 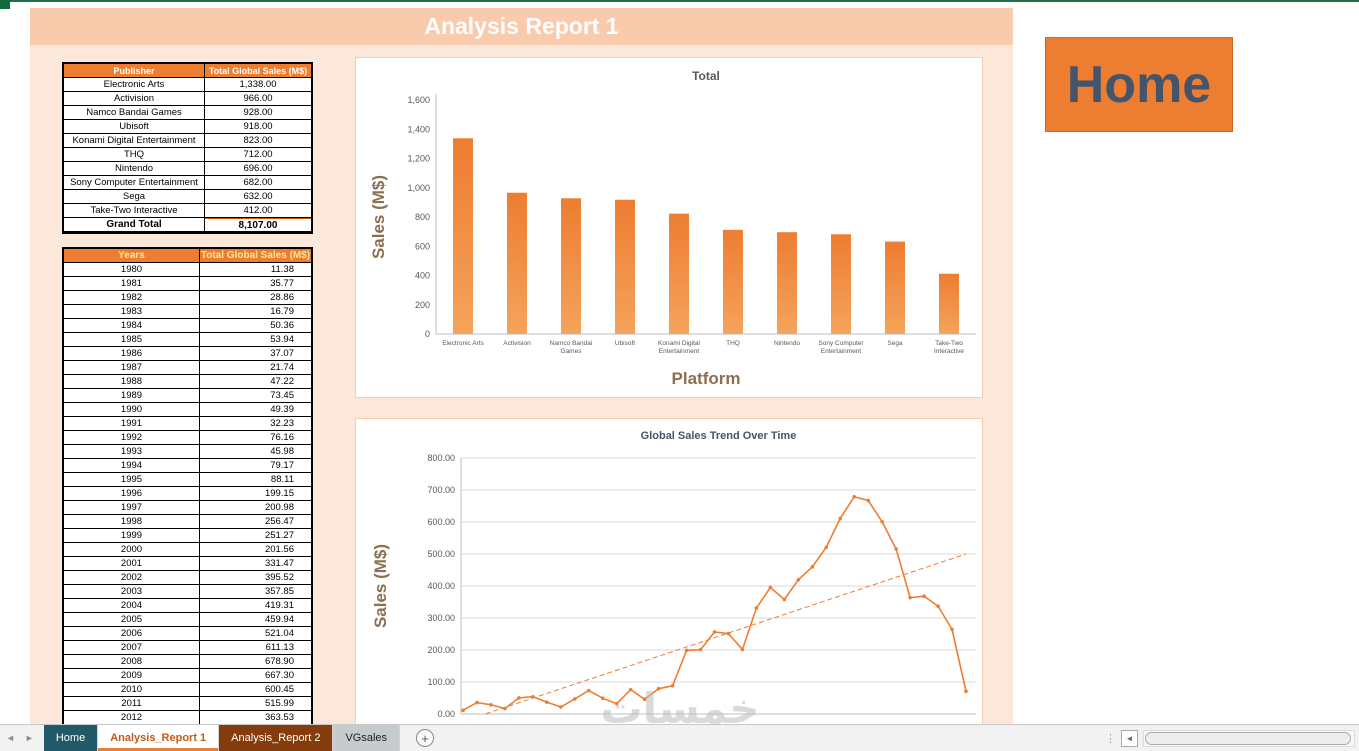 What do you see at coordinates (134, 169) in the screenshot?
I see `row-label-cell: Nintendo` at bounding box center [134, 169].